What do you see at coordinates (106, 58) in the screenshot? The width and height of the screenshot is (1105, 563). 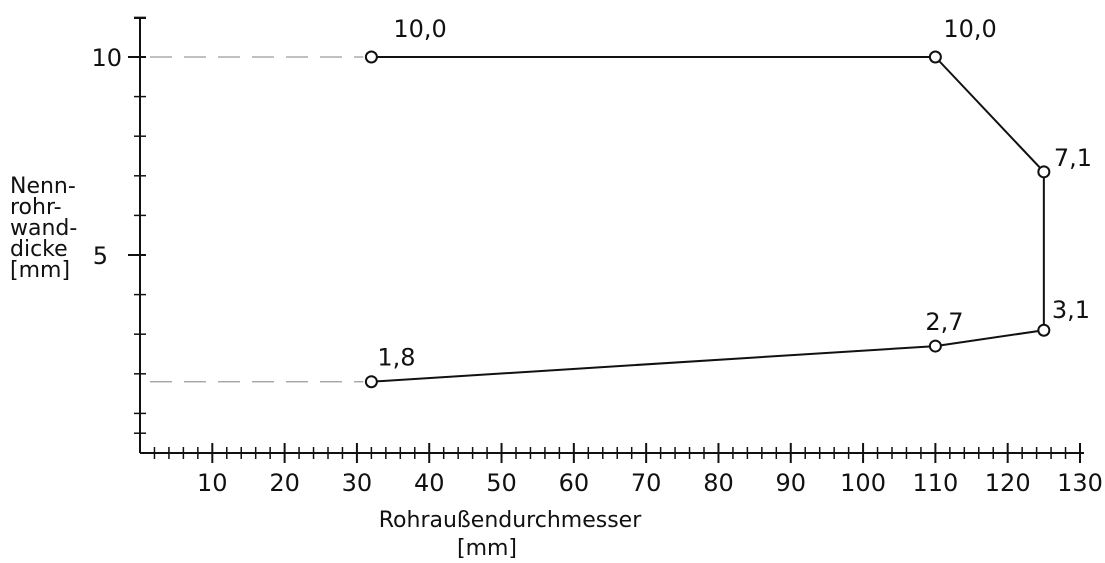 I see `y-tick-label: 10` at bounding box center [106, 58].